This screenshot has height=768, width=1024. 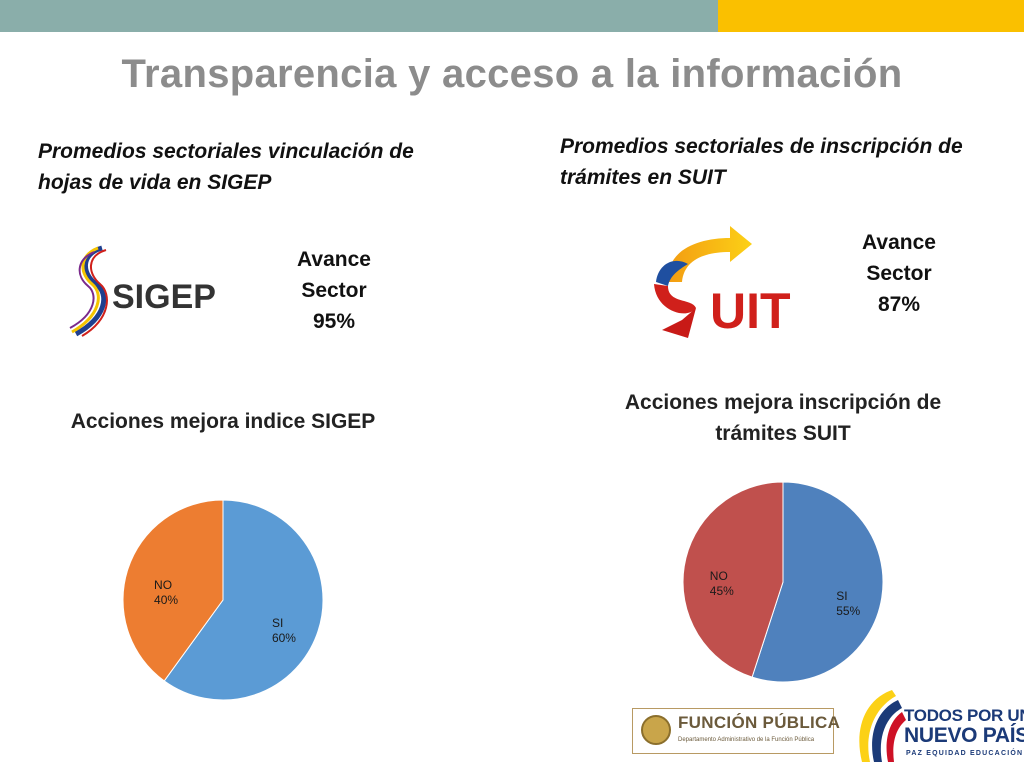 What do you see at coordinates (871, 16) in the screenshot?
I see `top-bar-gold` at bounding box center [871, 16].